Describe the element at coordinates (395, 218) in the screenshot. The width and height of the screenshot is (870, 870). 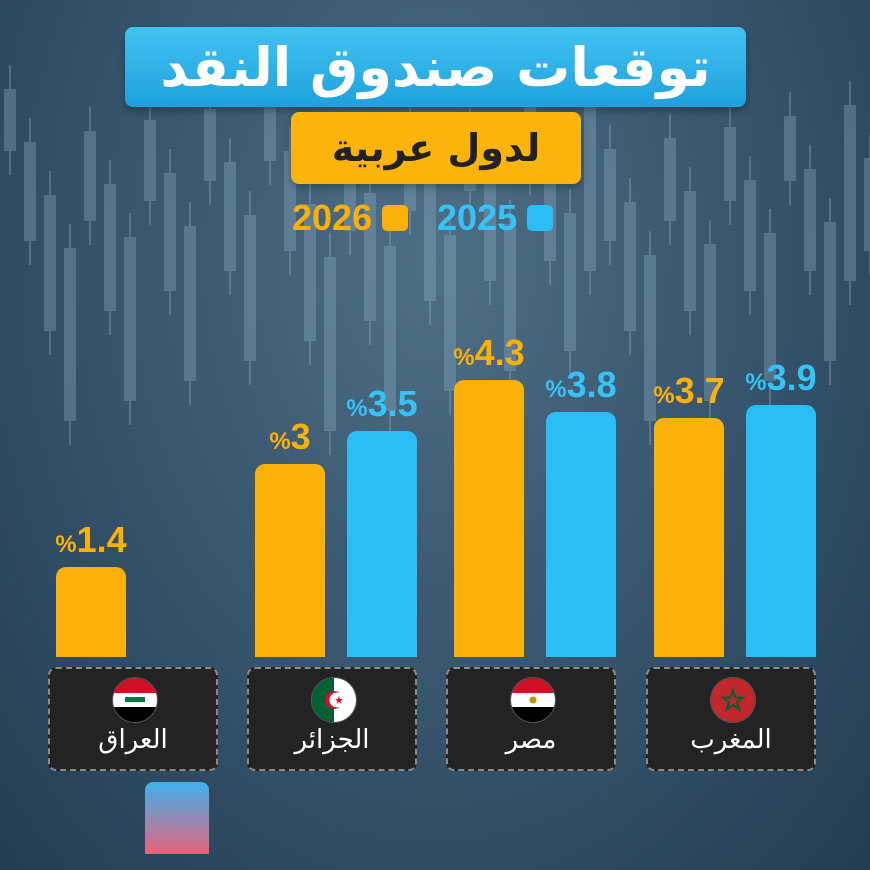
I see `legend-swatch-2026` at that location.